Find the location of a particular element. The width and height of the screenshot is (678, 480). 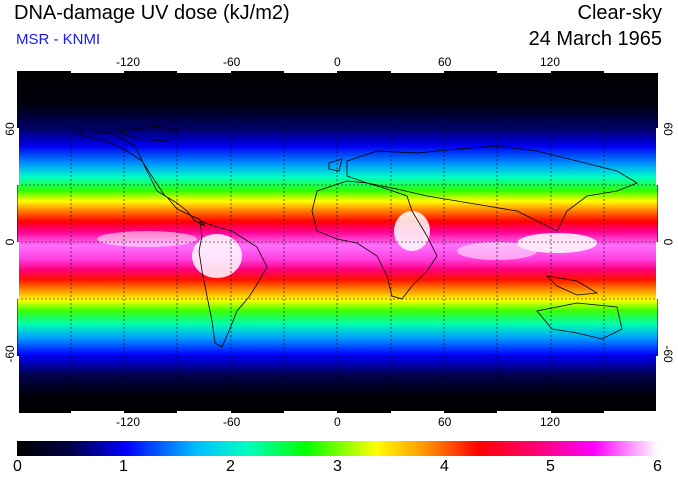

lat-tick-left: 60 is located at coordinates (10, 129).